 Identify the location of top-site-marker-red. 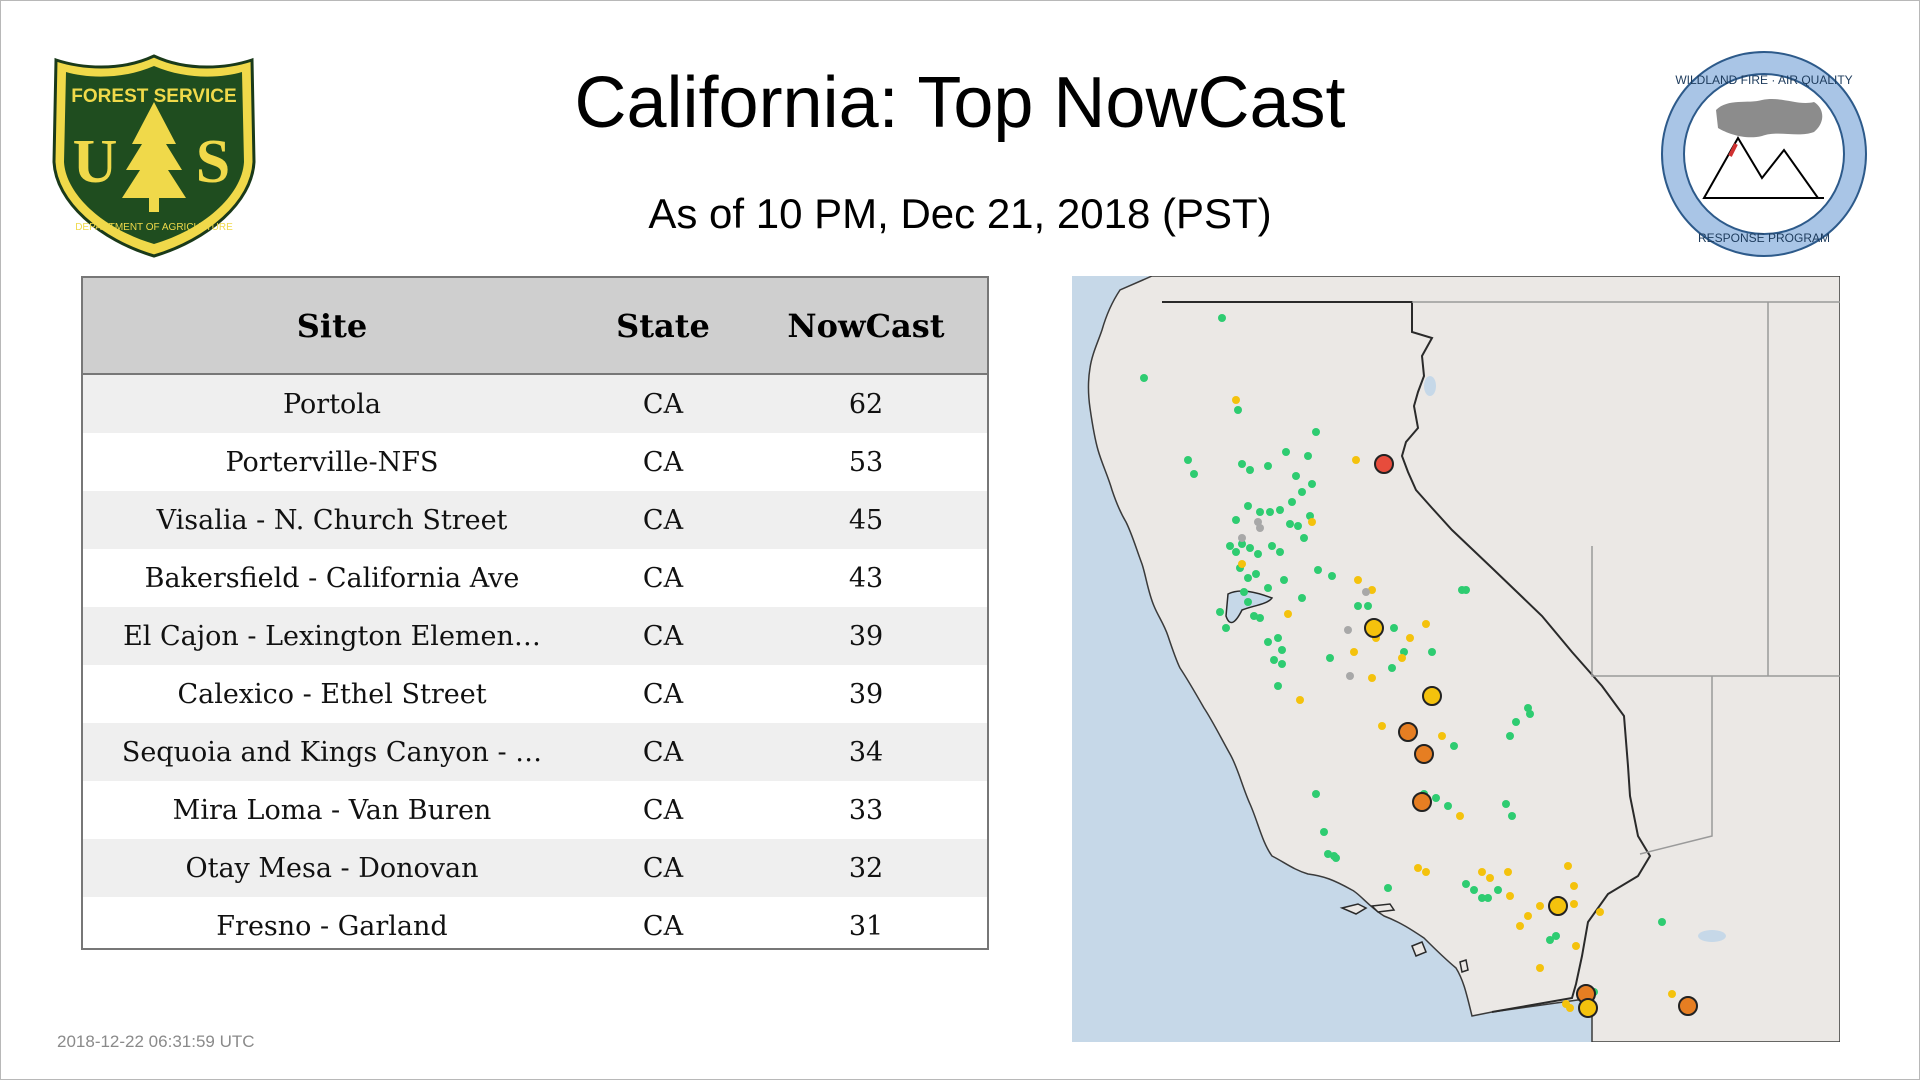
(1384, 464).